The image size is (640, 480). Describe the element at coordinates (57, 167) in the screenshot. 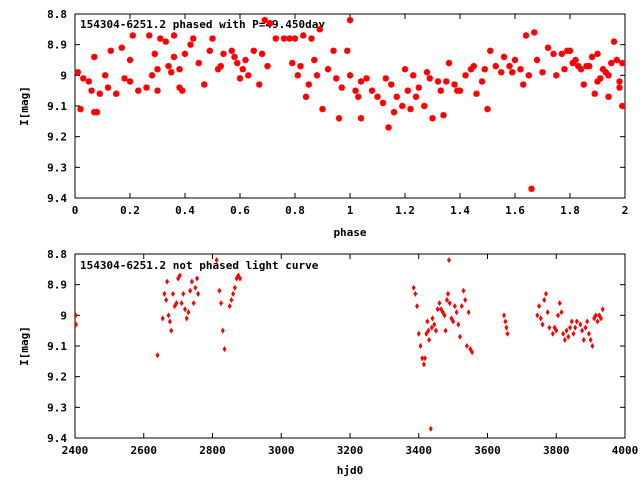

I see `y-tick-label: 9.3` at that location.